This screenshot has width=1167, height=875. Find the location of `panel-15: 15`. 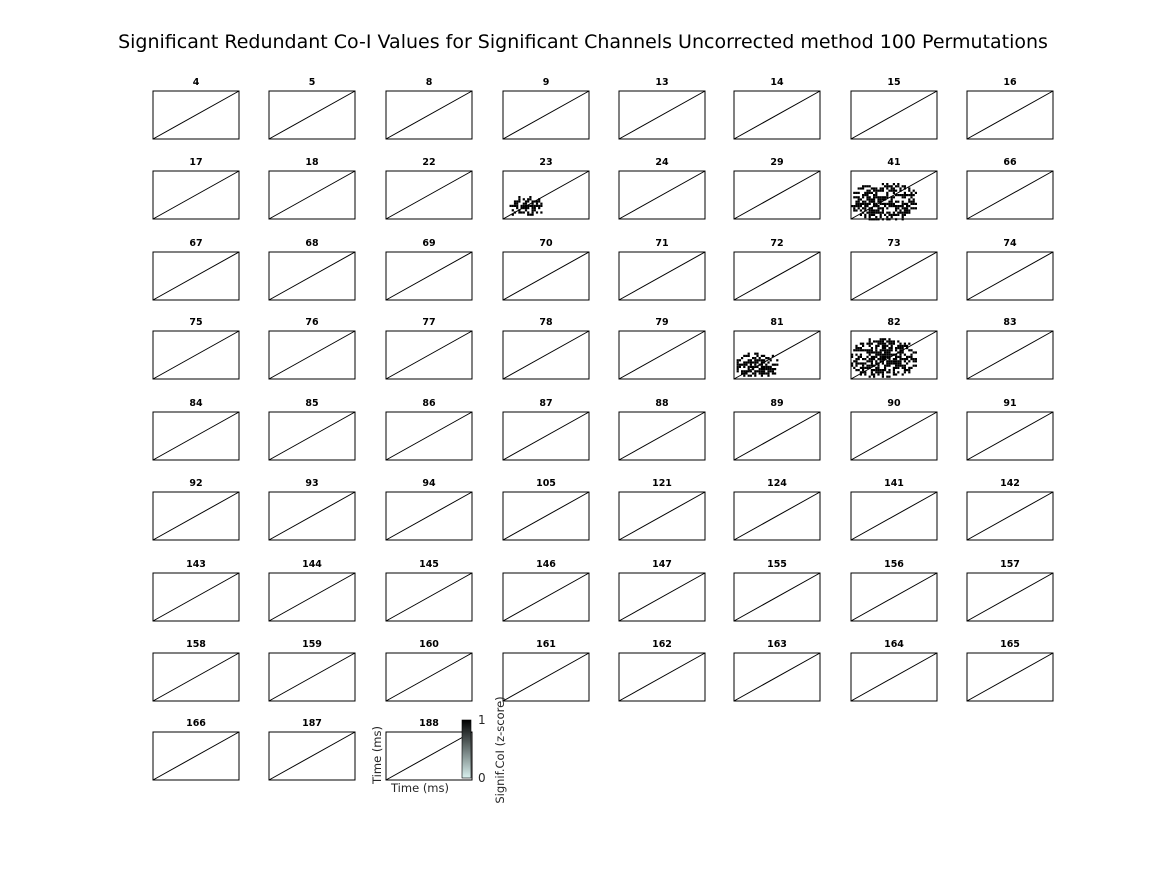

panel-15: 15 is located at coordinates (894, 108).